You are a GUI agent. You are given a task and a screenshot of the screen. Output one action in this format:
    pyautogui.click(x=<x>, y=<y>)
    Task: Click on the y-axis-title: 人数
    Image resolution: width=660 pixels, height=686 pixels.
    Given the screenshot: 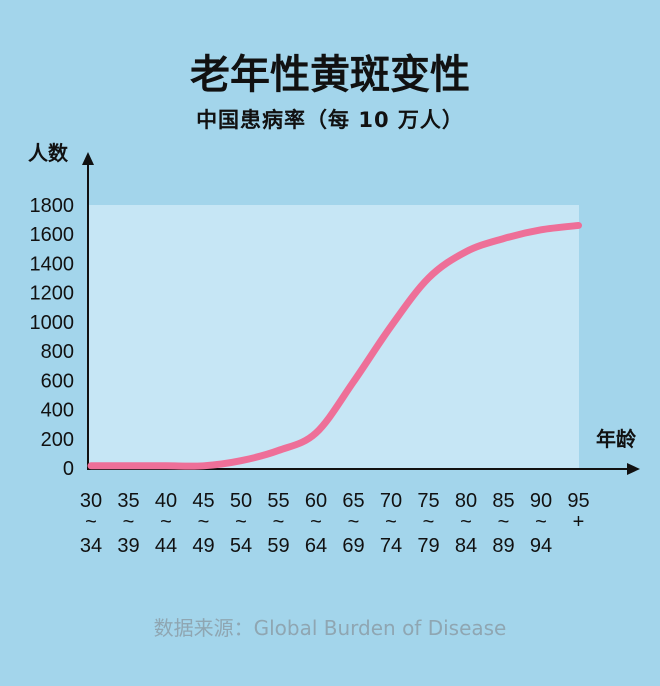 What is the action you would take?
    pyautogui.click(x=48, y=153)
    